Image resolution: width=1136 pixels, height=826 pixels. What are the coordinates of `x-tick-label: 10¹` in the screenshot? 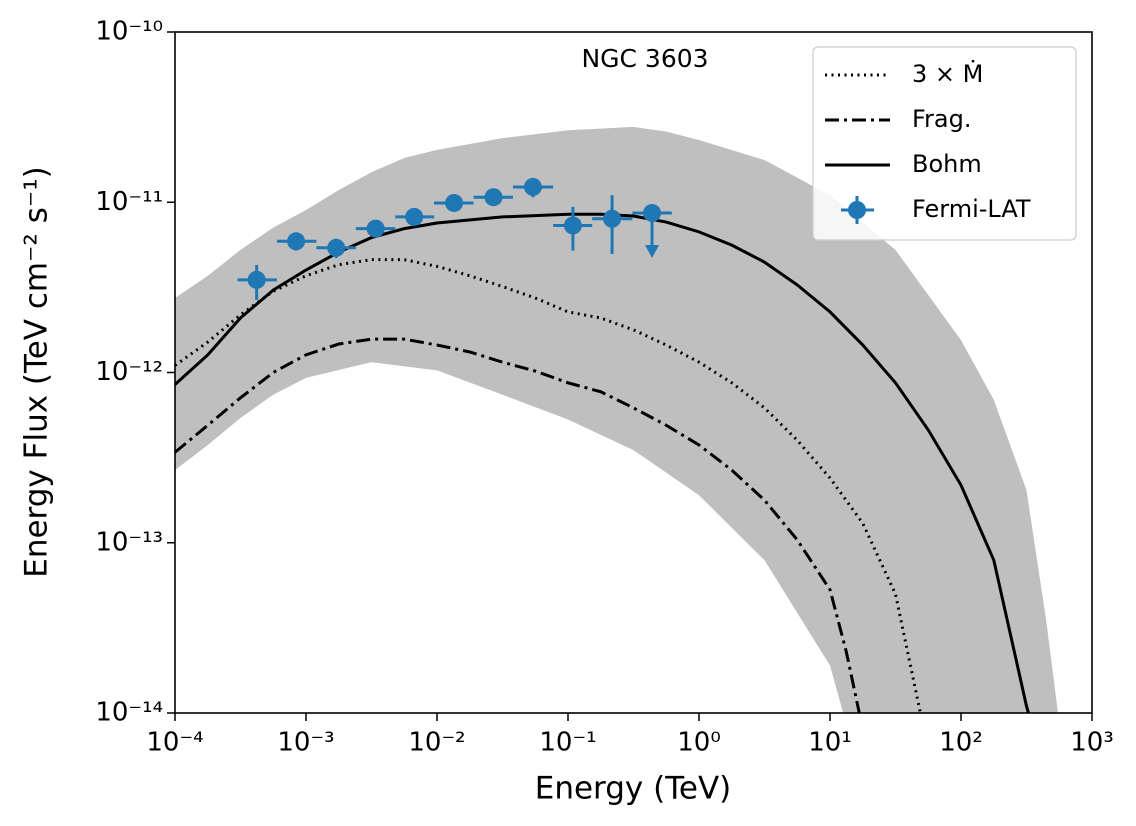 It's located at (830, 743).